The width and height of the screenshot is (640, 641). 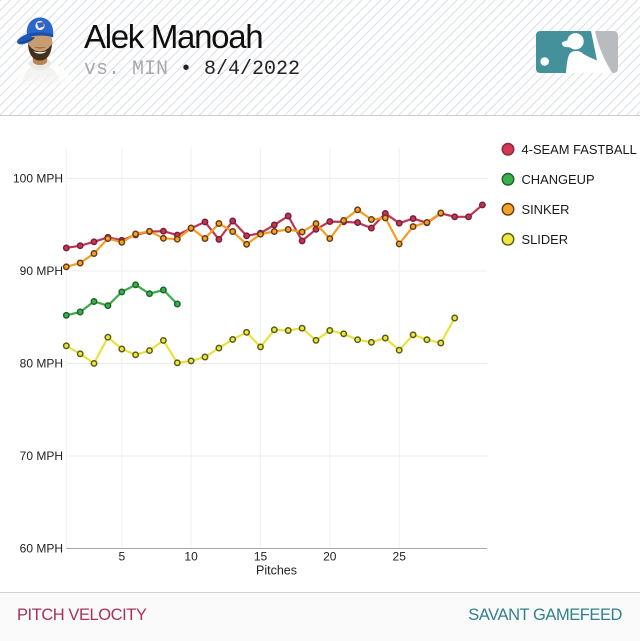 What do you see at coordinates (579, 149) in the screenshot?
I see `svg-text: 4-SEAM FASTBALL` at bounding box center [579, 149].